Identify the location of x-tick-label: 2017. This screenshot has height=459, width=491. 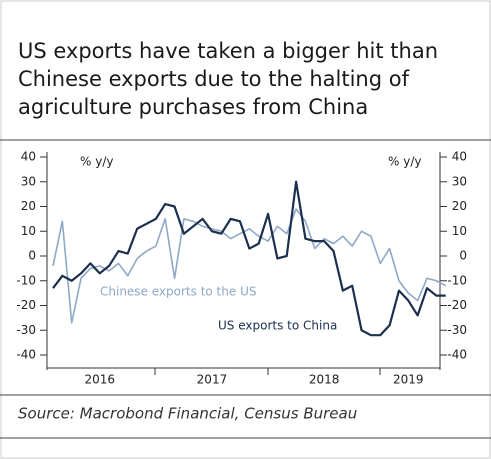
(212, 380).